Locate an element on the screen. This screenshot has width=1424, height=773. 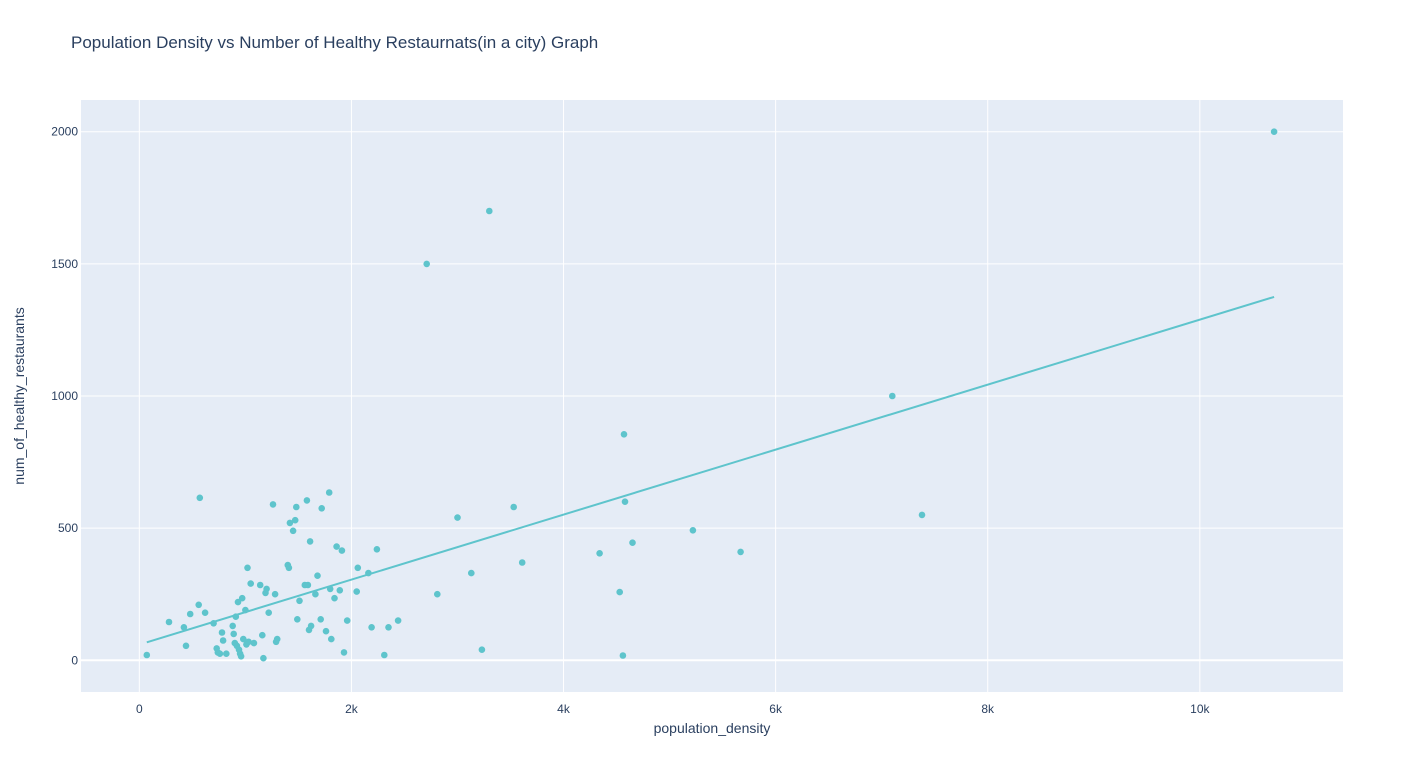
x-tick-label: 2k is located at coordinates (352, 709).